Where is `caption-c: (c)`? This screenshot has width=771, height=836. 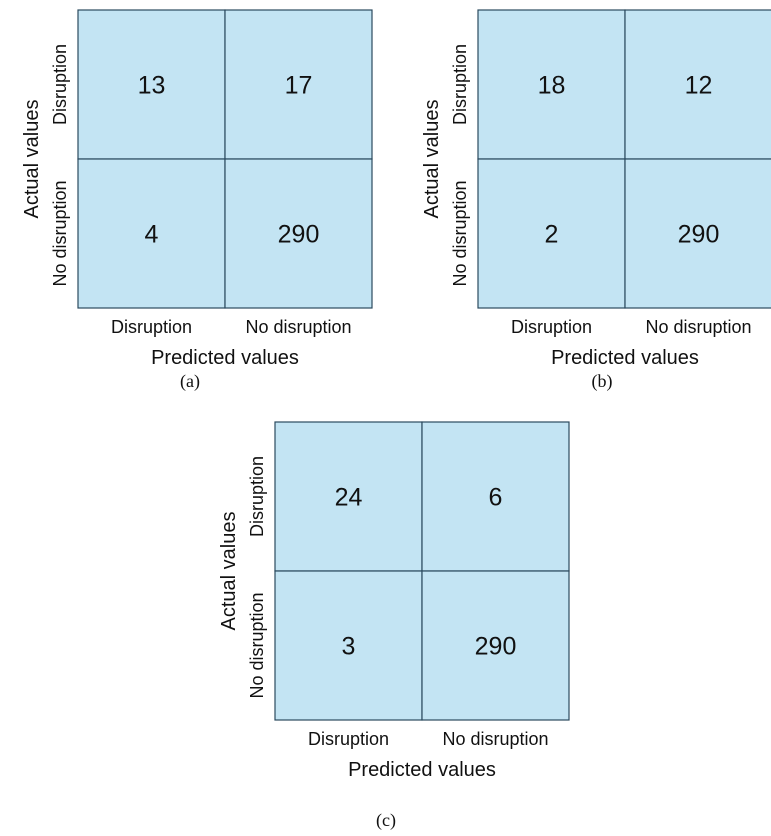
caption-c: (c) is located at coordinates (386, 820).